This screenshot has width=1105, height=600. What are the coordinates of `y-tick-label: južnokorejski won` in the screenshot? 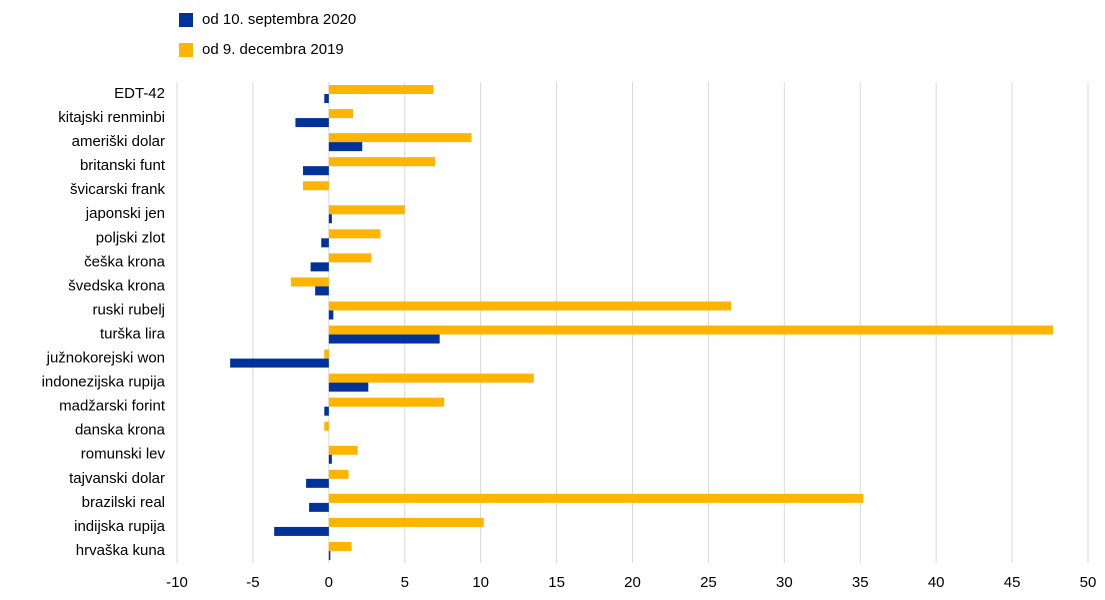 It's located at (105, 358).